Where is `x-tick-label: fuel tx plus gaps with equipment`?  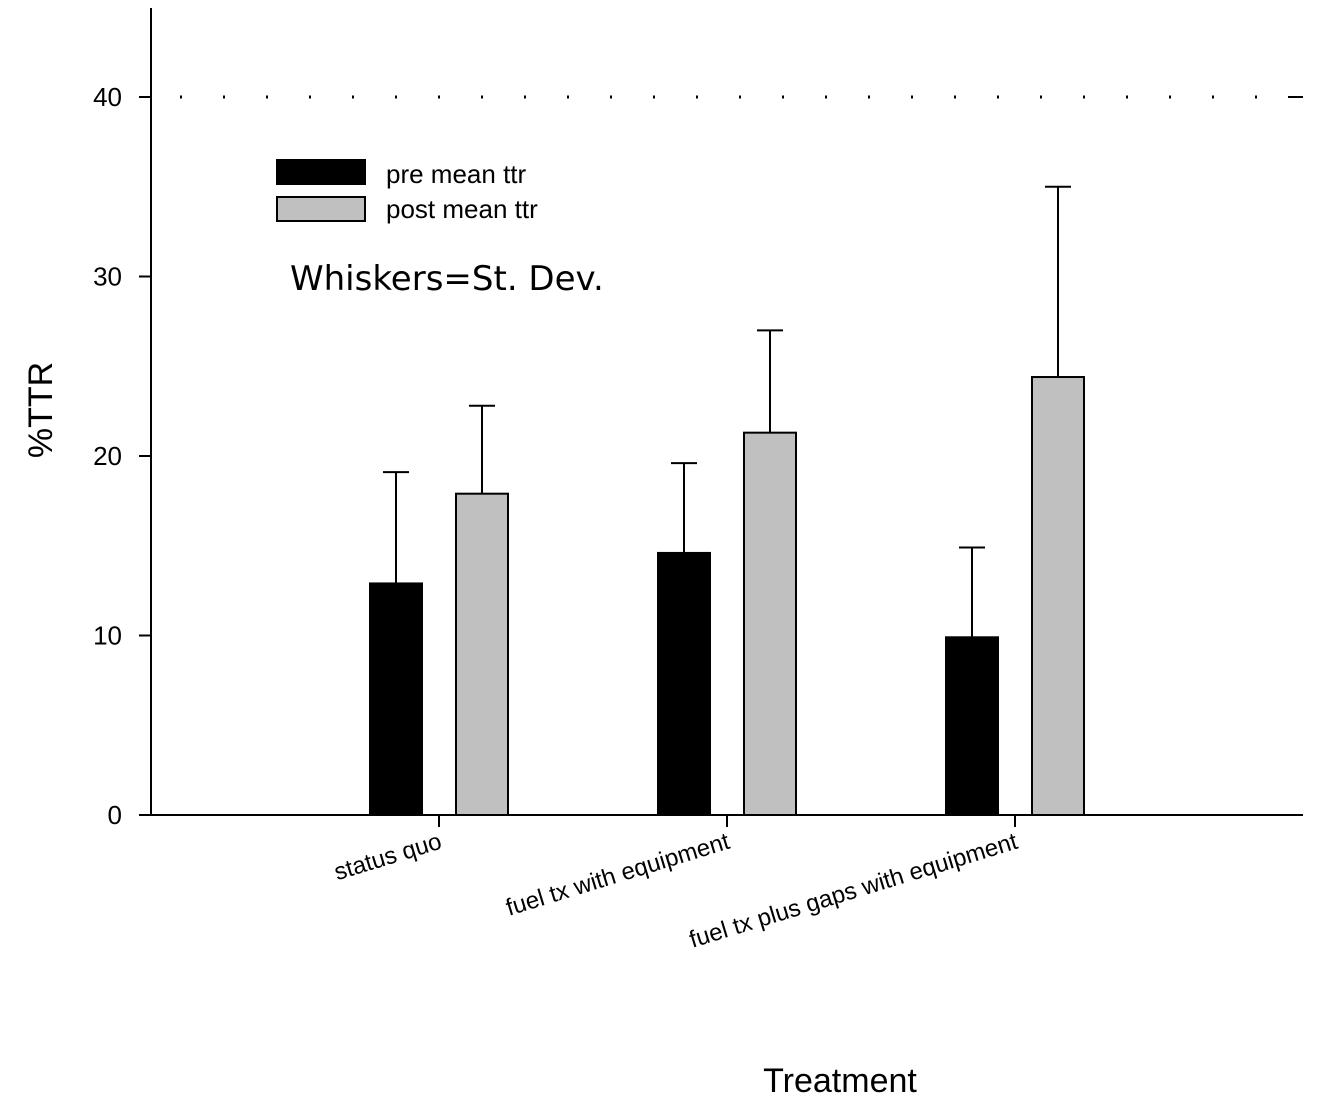 x-tick-label: fuel tx plus gaps with equipment is located at coordinates (853, 891).